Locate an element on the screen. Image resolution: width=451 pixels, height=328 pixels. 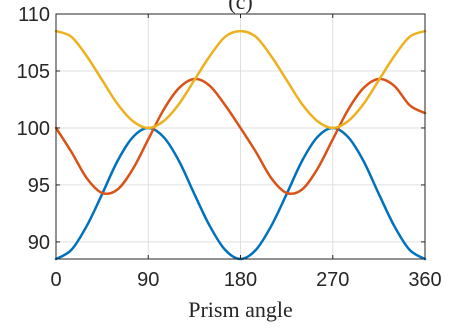
x-tick-label: 180 is located at coordinates (240, 280).